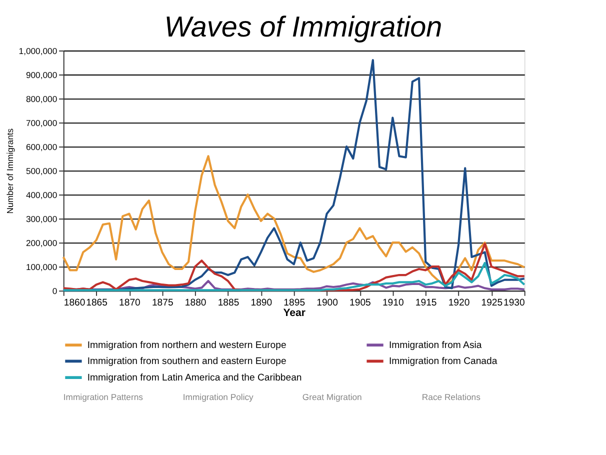 This screenshot has width=606, height=455. What do you see at coordinates (42, 75) in the screenshot?
I see `y-tick-label: 900,000` at bounding box center [42, 75].